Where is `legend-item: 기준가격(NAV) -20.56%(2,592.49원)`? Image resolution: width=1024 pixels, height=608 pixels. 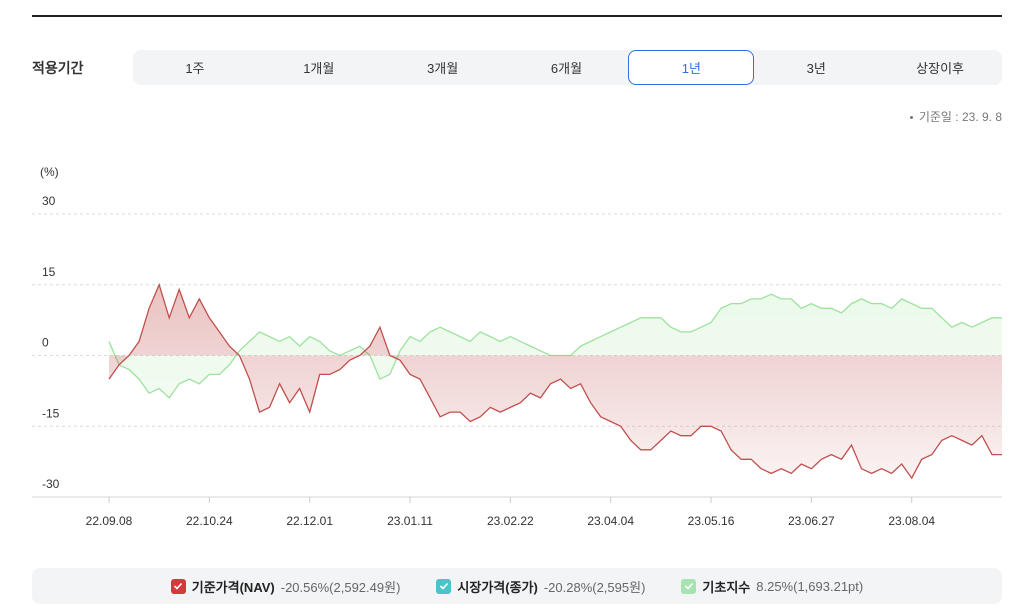
legend-item: 기준가격(NAV) -20.56%(2,592.49원) is located at coordinates (285, 586).